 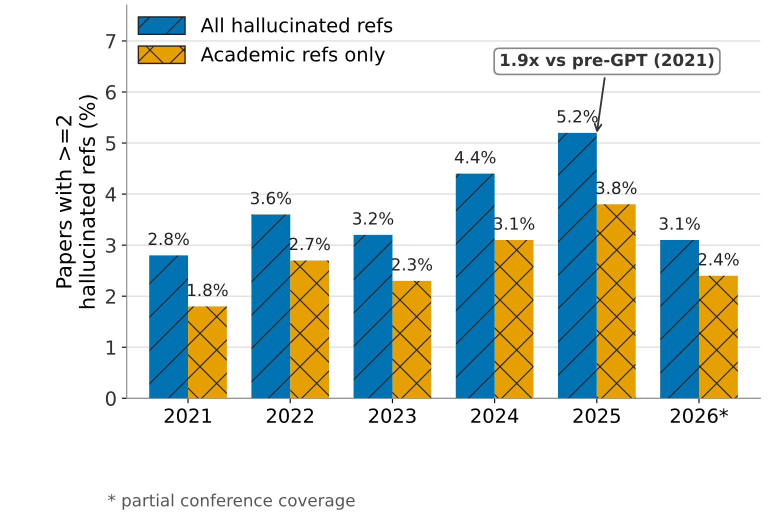 I want to click on x-tick-label: 2026*, so click(x=699, y=416).